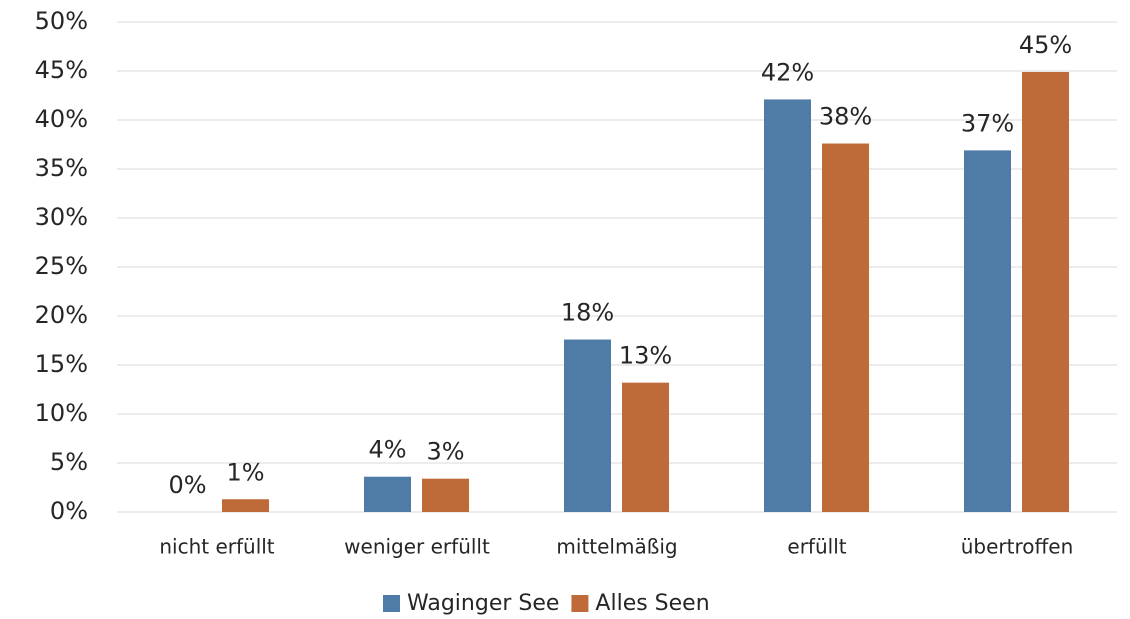  What do you see at coordinates (387, 450) in the screenshot?
I see `data-label: 4%` at bounding box center [387, 450].